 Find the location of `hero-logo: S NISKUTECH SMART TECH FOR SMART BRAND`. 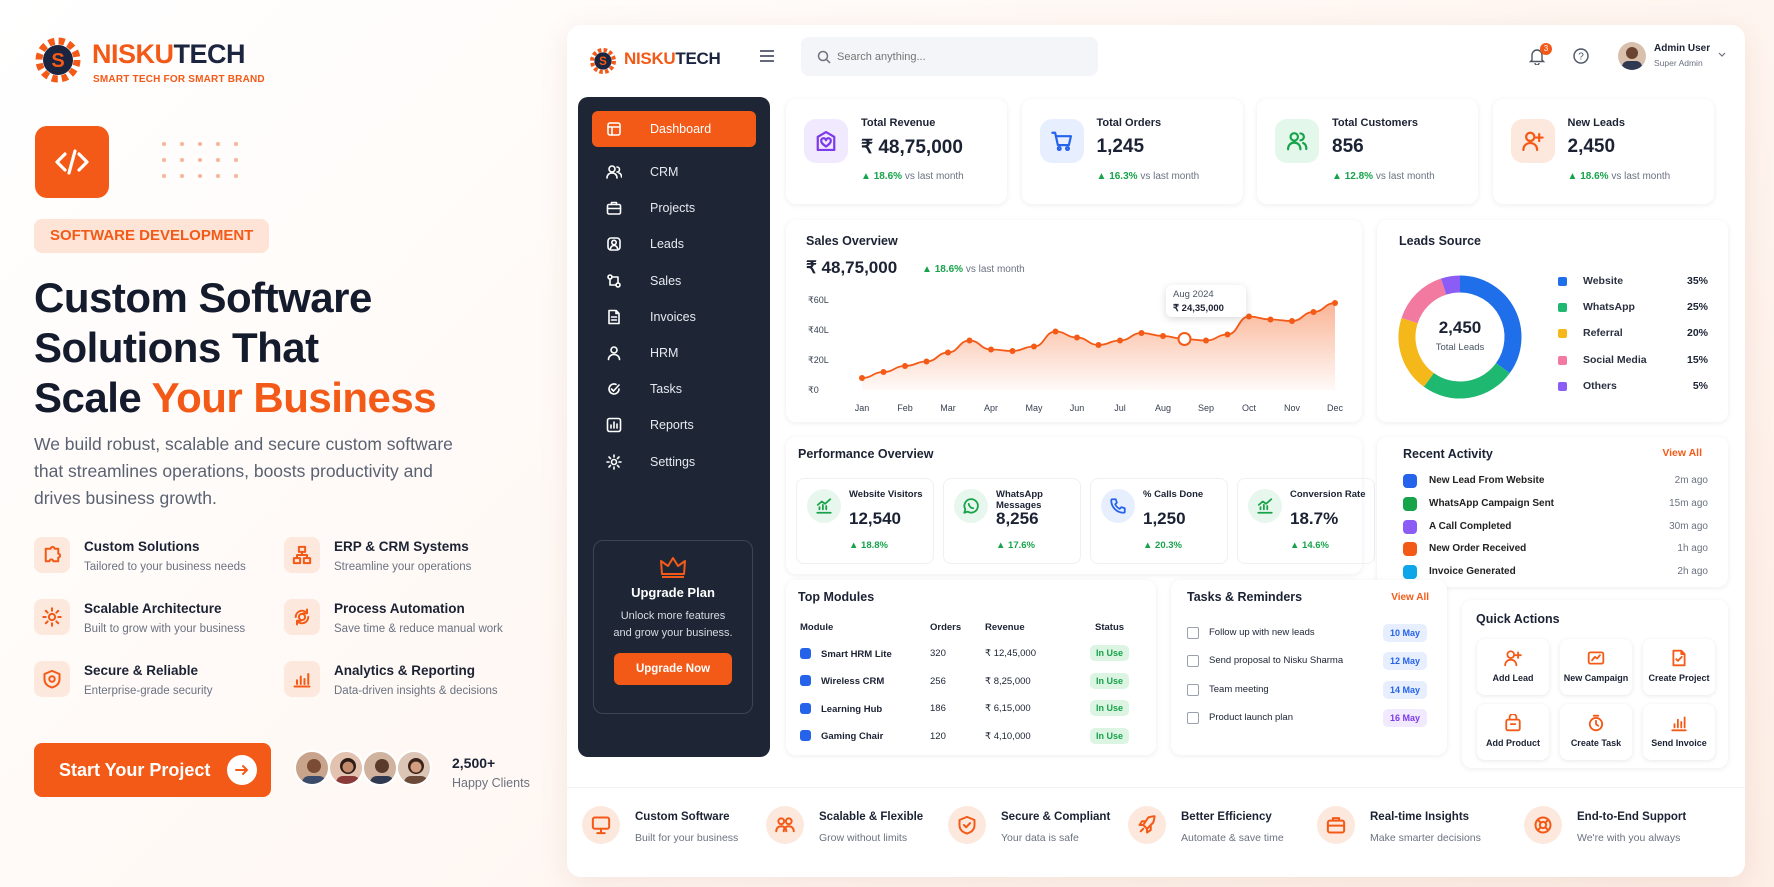

hero-logo: S NISKUTECH SMART TECH FOR SMART BRAND is located at coordinates (152, 60).